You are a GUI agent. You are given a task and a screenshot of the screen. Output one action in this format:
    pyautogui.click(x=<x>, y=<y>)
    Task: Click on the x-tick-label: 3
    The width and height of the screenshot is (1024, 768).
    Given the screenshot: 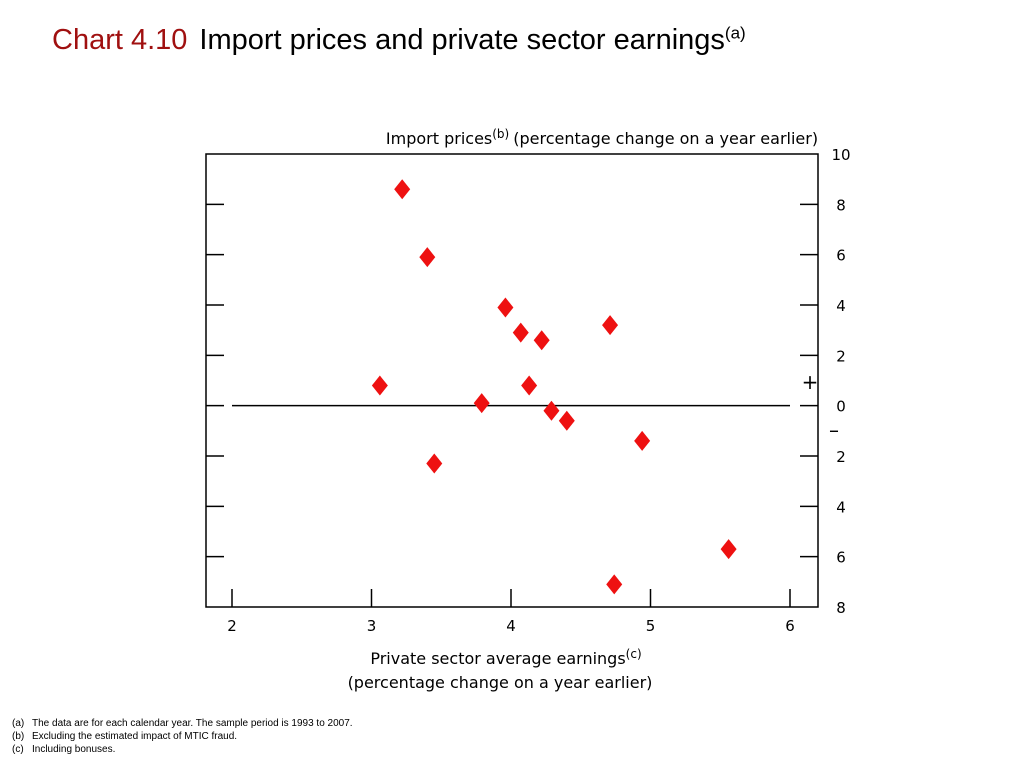 What is the action you would take?
    pyautogui.click(x=372, y=626)
    